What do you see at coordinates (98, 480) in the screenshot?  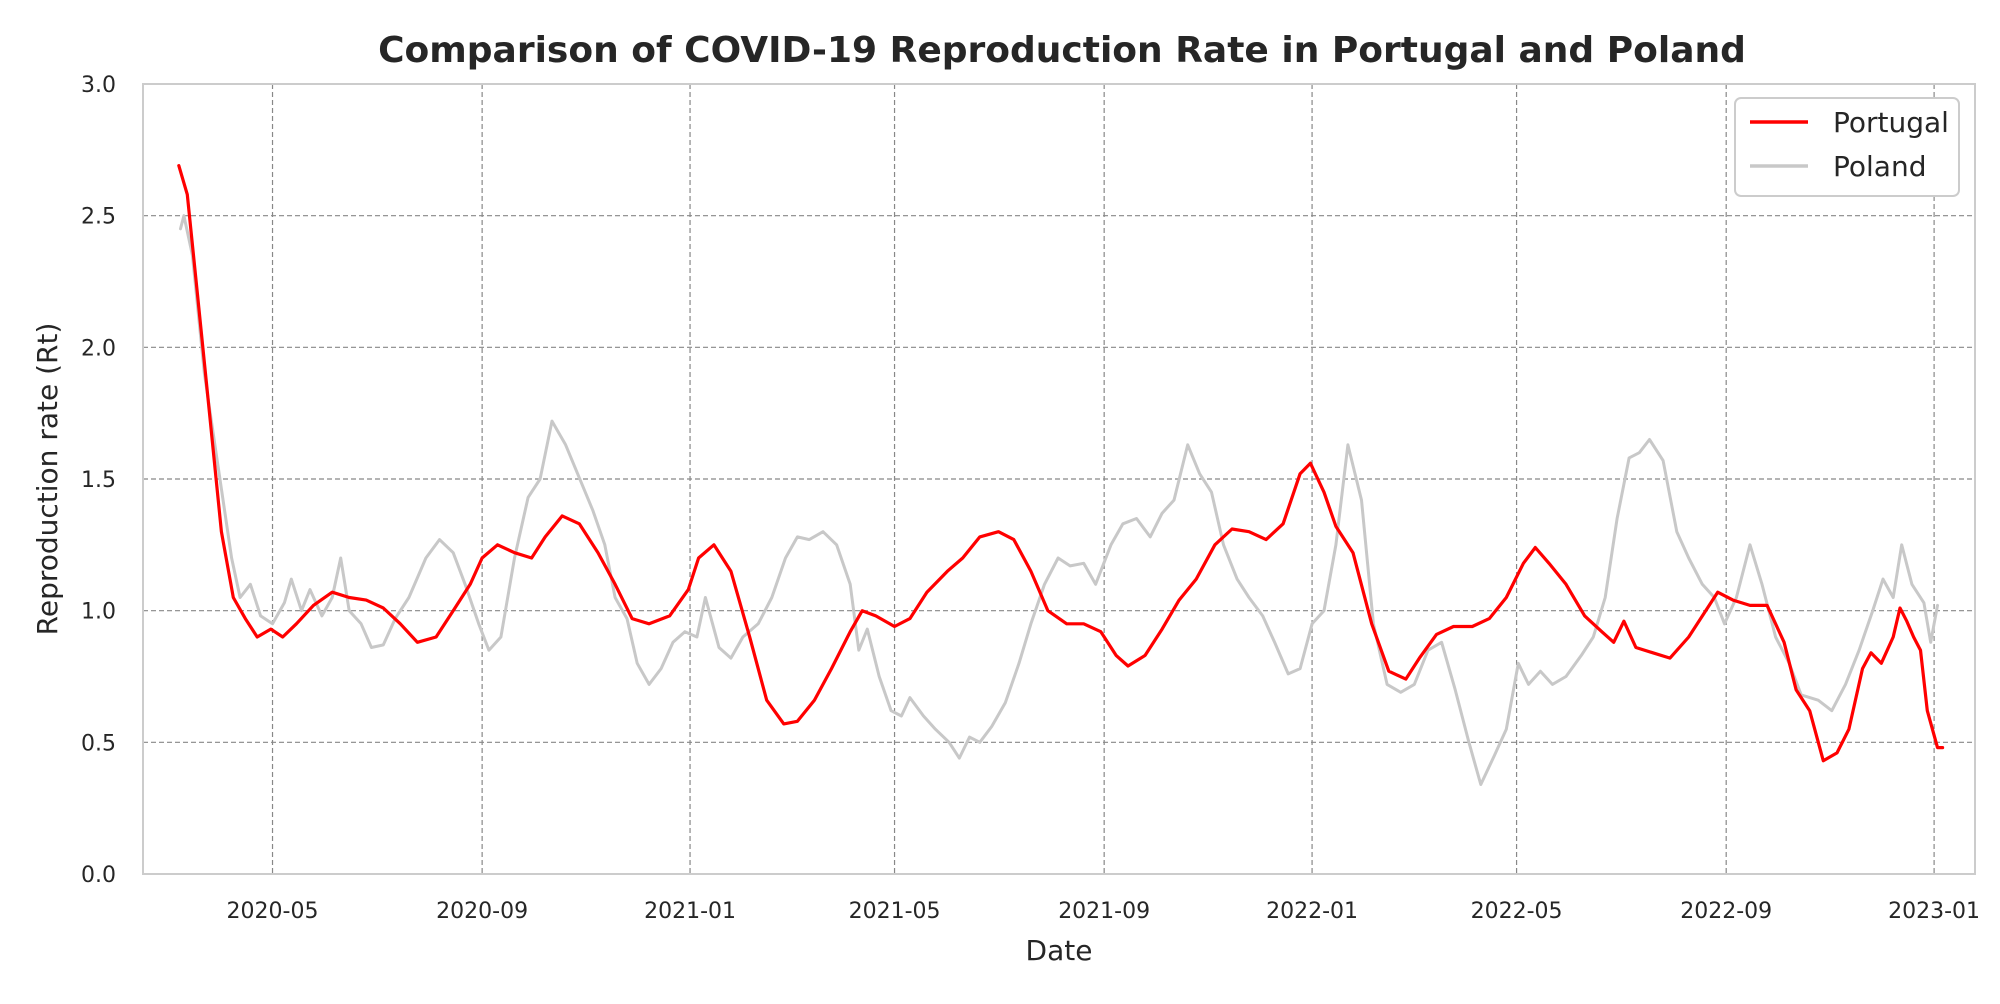 I see `y-tick-label: 1.5` at bounding box center [98, 480].